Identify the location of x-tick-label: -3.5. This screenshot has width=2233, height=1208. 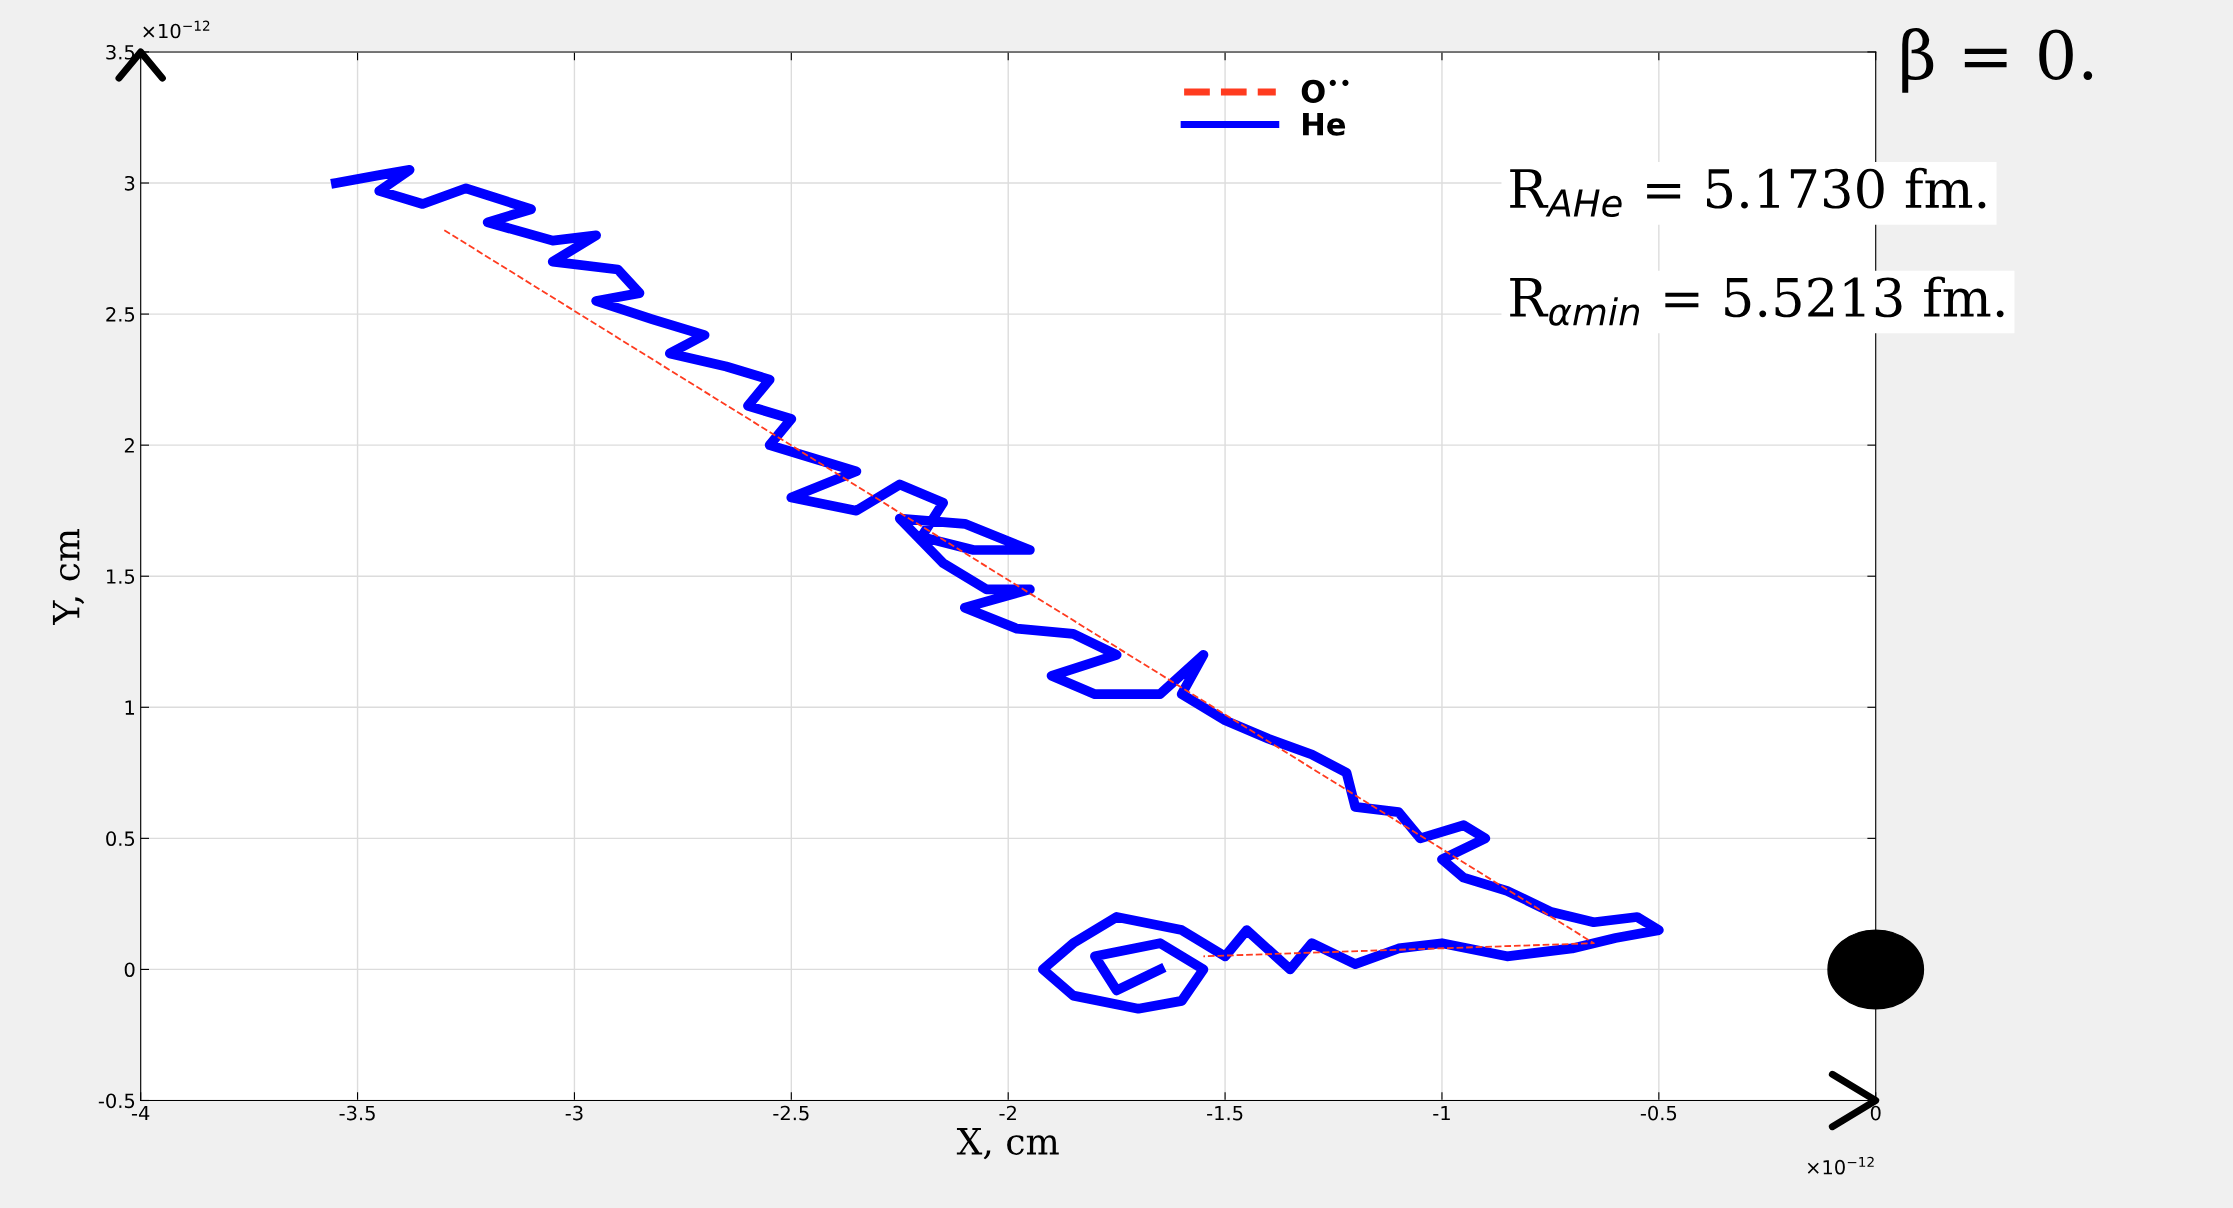
(357, 1113).